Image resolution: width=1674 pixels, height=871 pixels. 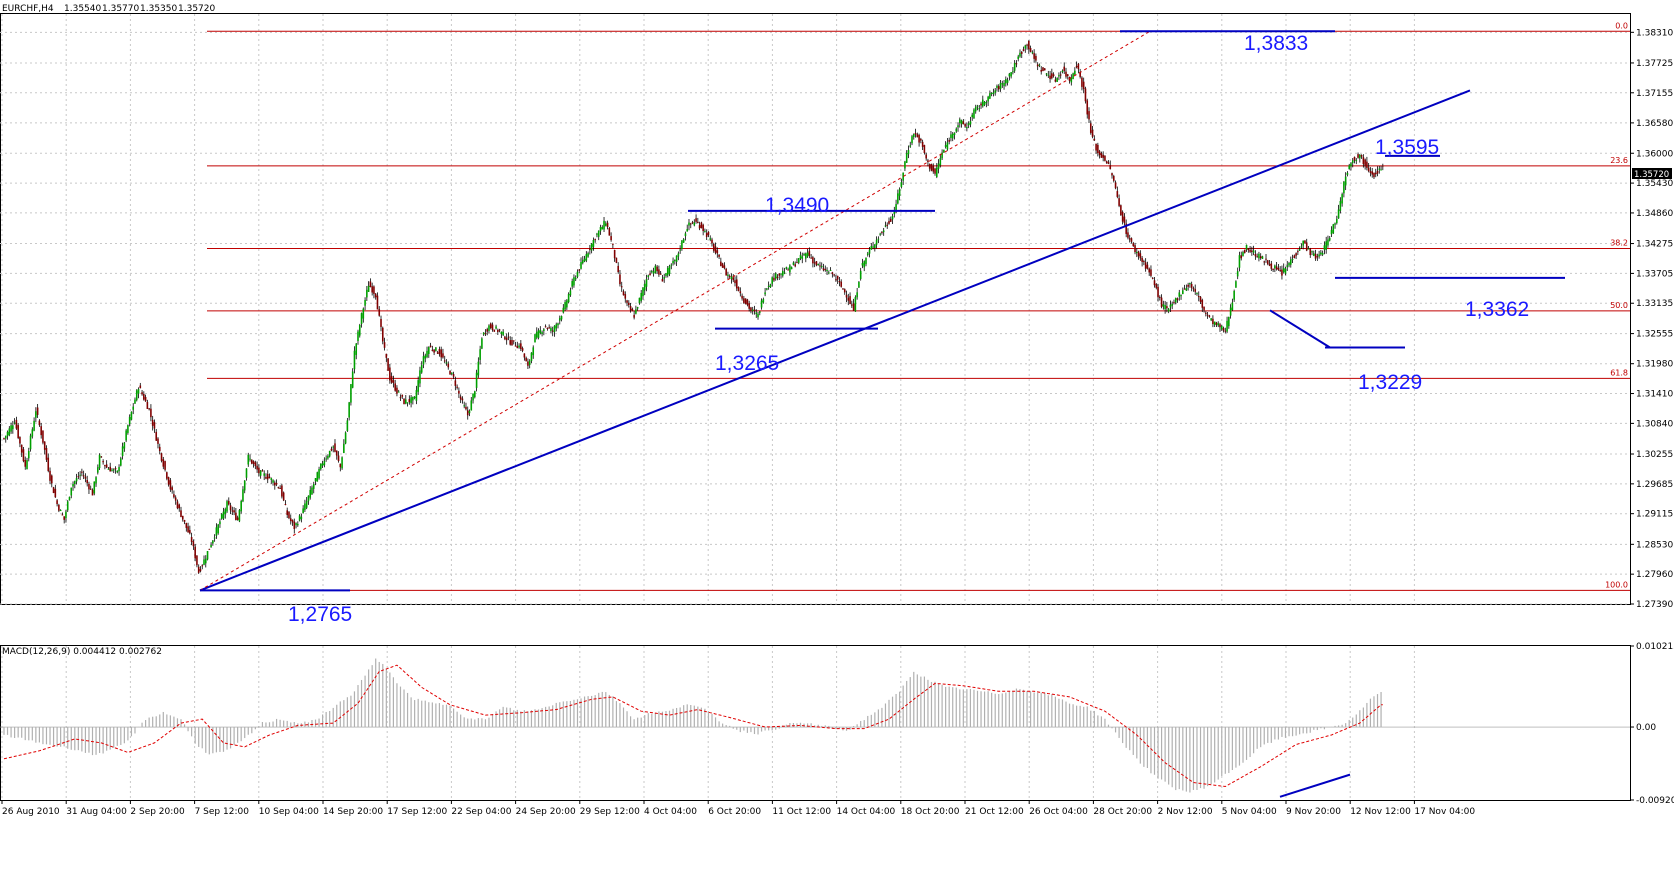 I want to click on falling-low-line, so click(x=1300, y=329).